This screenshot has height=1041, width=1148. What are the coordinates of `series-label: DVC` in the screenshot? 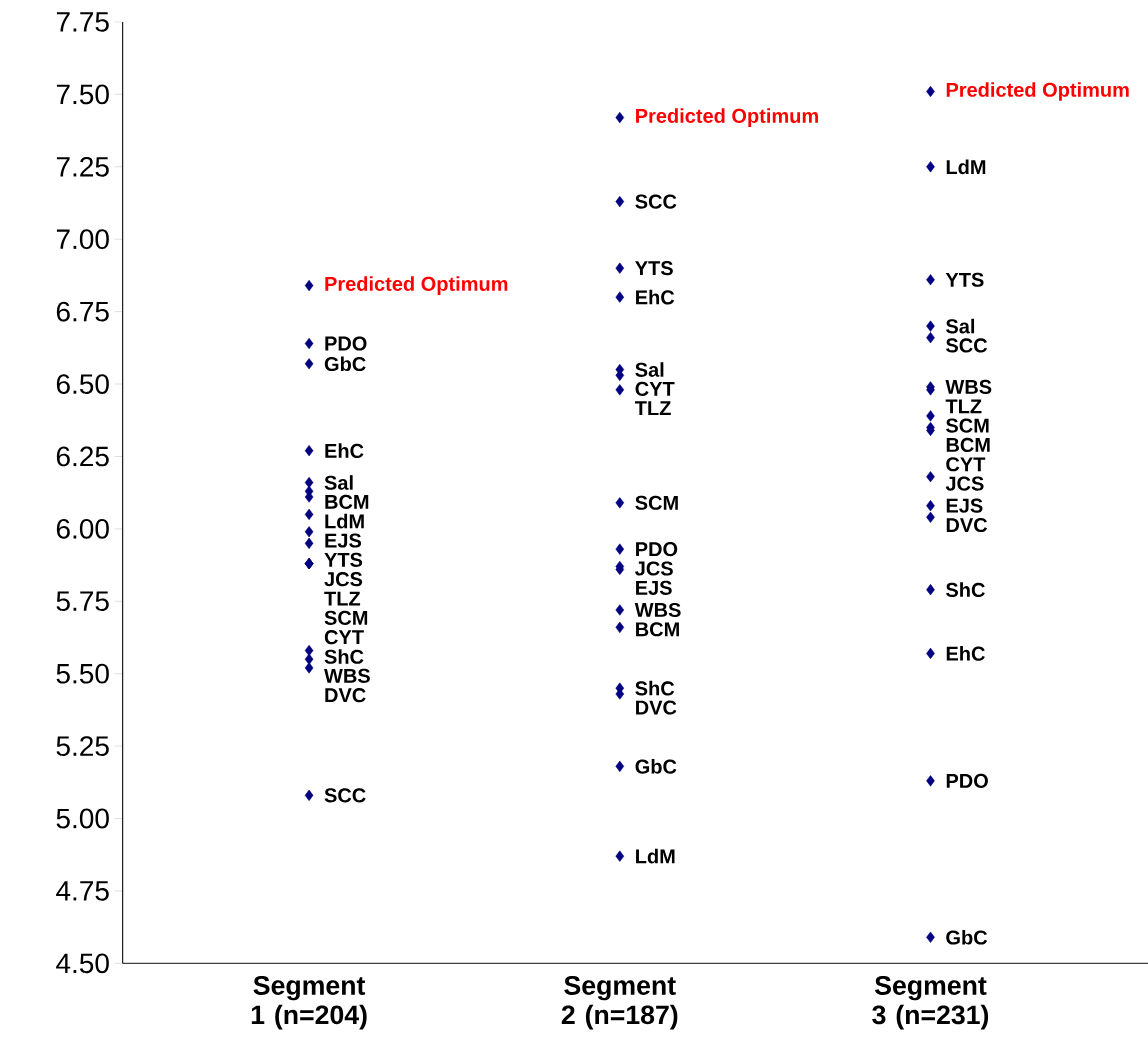 It's located at (967, 524).